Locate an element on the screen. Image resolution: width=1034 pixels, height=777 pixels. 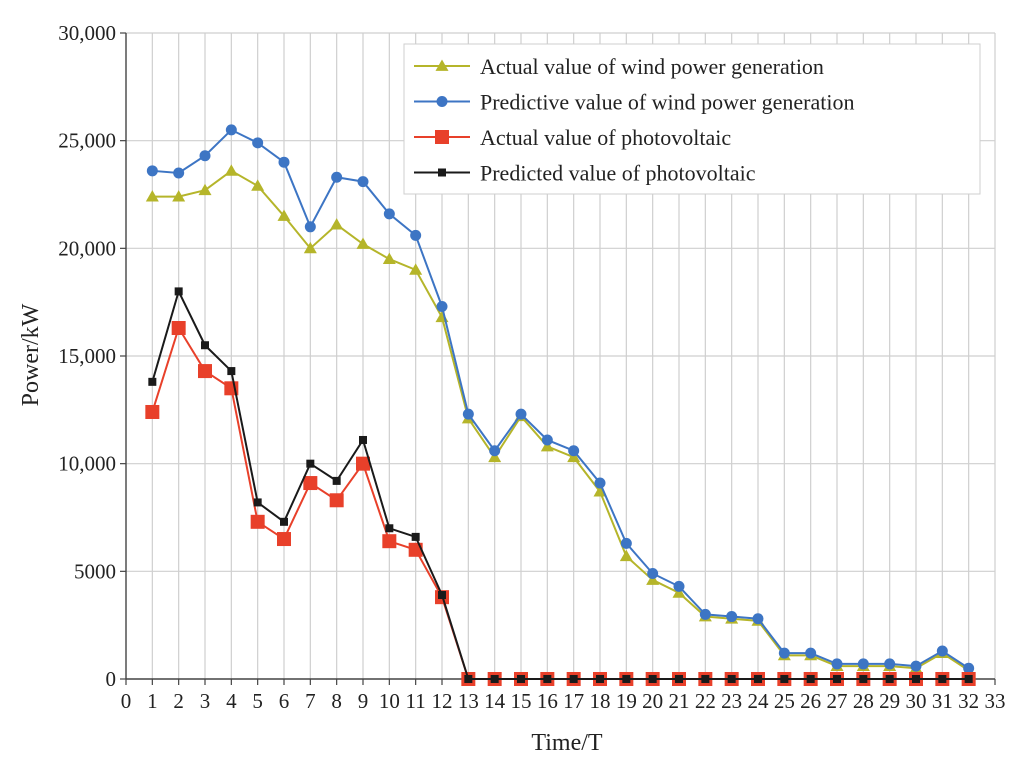
x-tick-label: 29 is located at coordinates (889, 701).